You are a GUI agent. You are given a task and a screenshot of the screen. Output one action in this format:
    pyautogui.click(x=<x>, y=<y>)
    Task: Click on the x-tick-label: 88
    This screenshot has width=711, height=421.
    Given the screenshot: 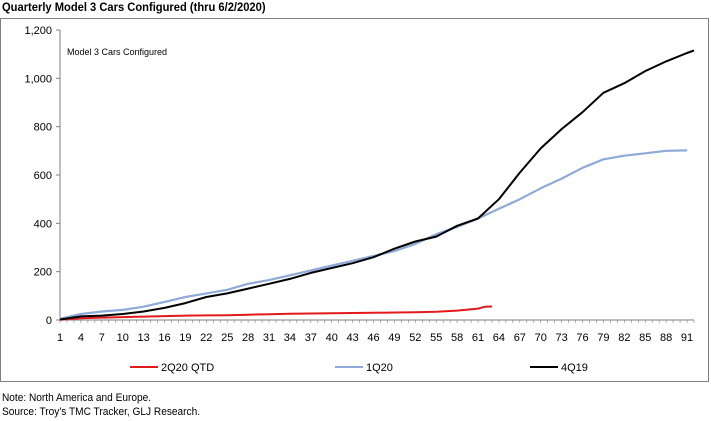 What is the action you would take?
    pyautogui.click(x=666, y=338)
    